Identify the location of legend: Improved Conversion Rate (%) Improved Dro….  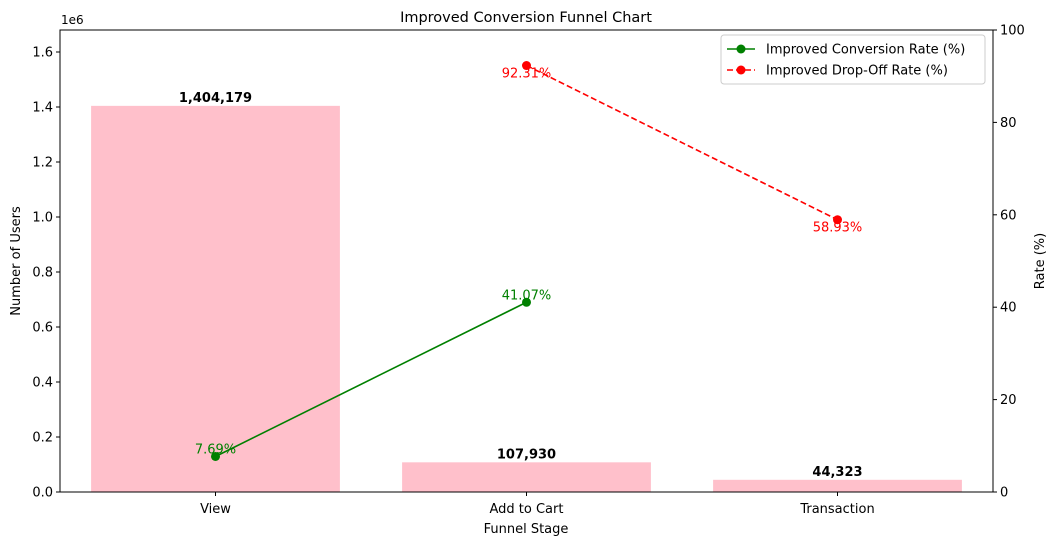
(853, 59).